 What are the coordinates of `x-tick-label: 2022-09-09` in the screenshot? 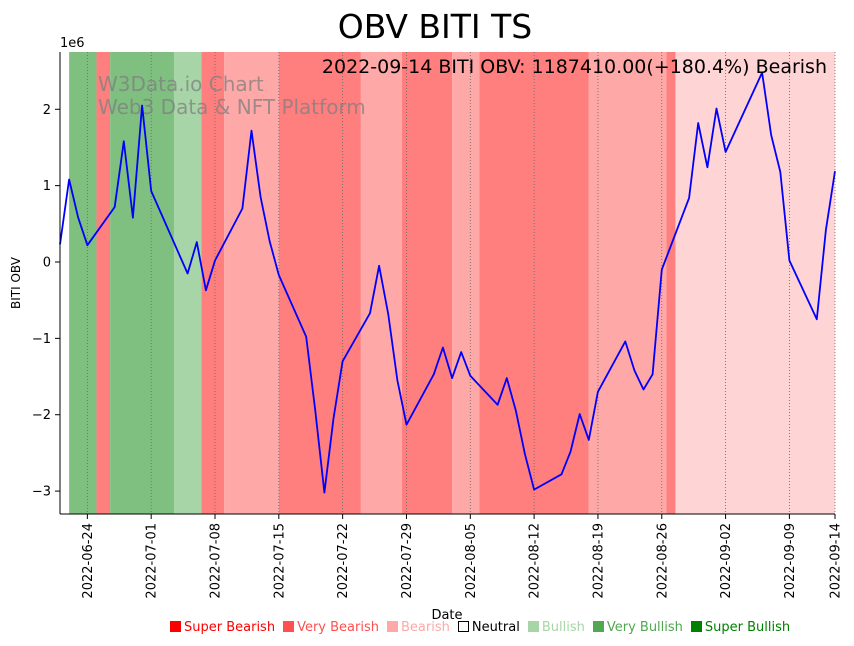 It's located at (790, 561).